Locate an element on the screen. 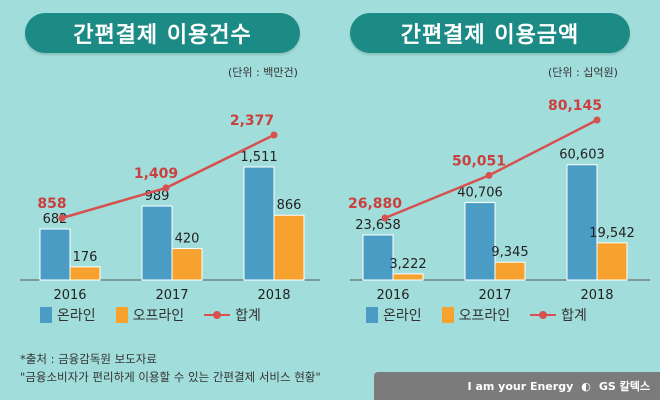 The image size is (660, 400). gs-logo-icon: ◐ is located at coordinates (586, 386).